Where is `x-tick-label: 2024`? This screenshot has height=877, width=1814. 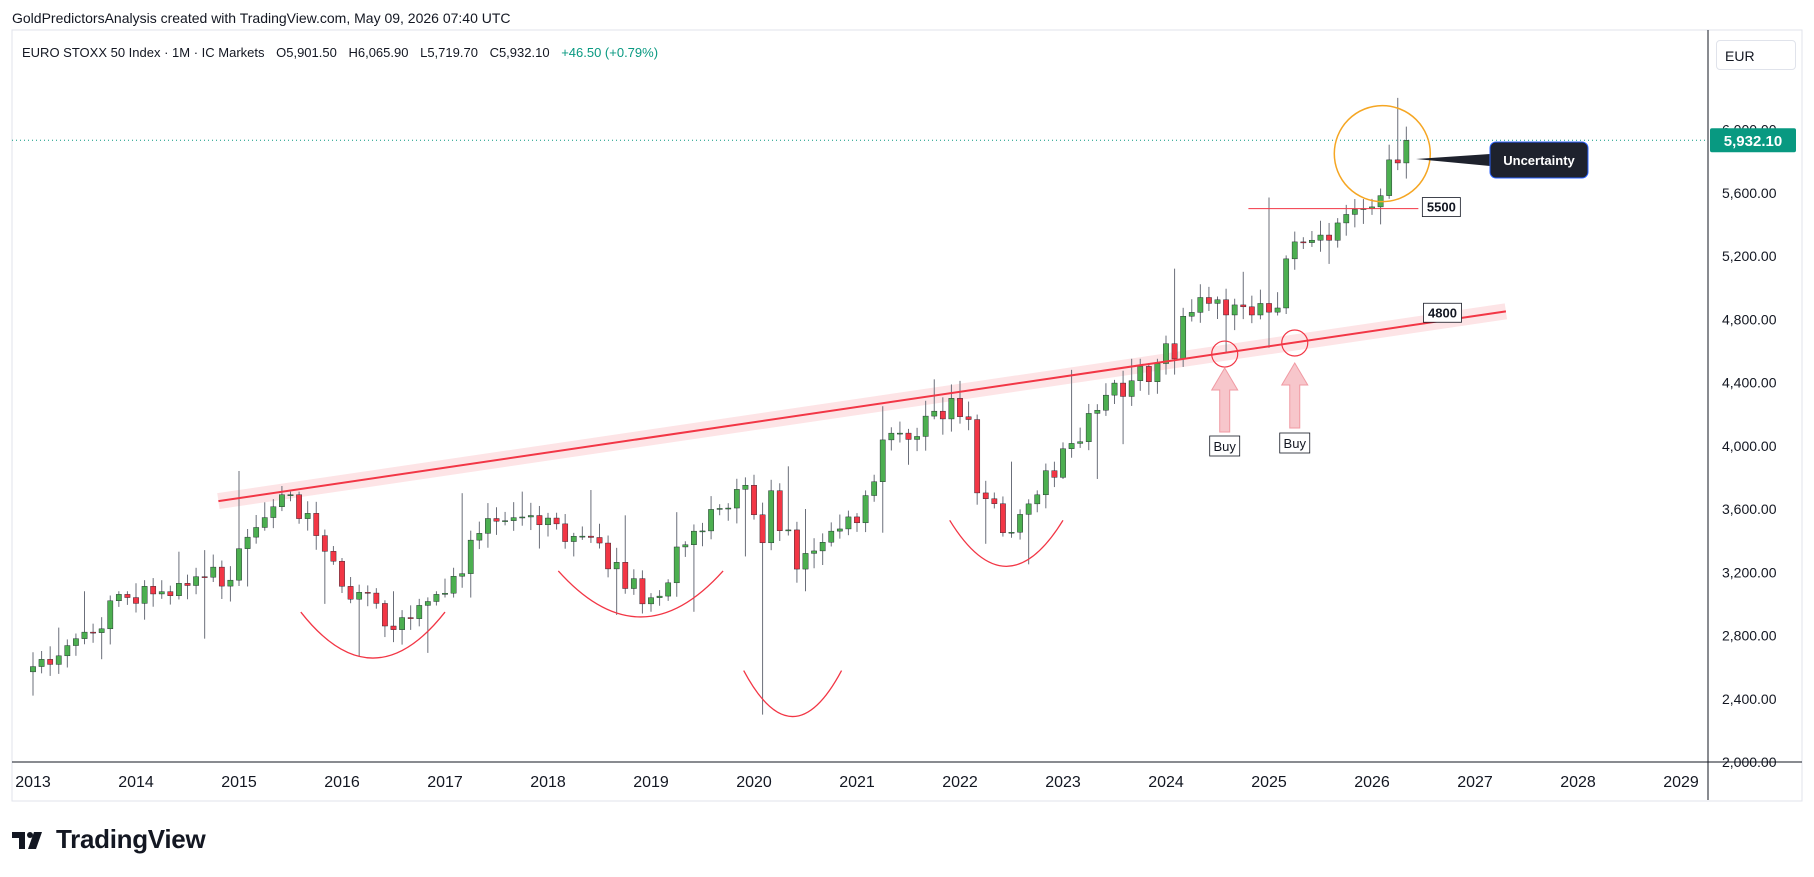 x-tick-label: 2024 is located at coordinates (1166, 782).